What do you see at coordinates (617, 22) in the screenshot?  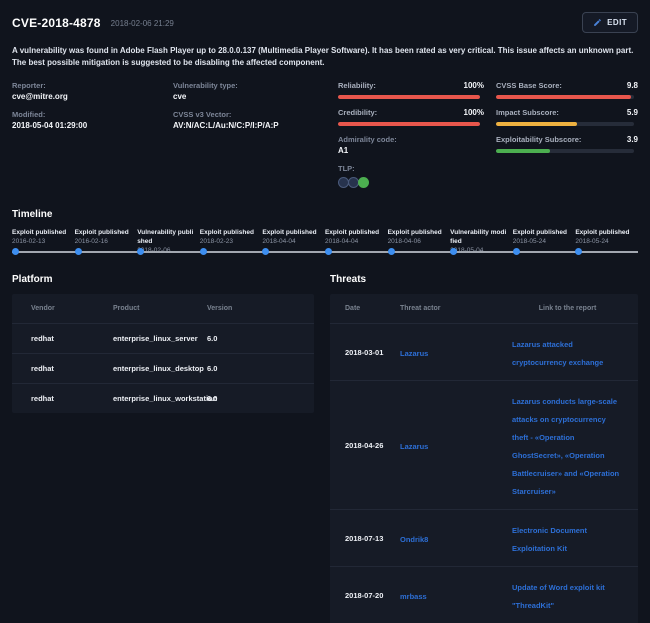 I see `edit-button-label: EDIT` at bounding box center [617, 22].